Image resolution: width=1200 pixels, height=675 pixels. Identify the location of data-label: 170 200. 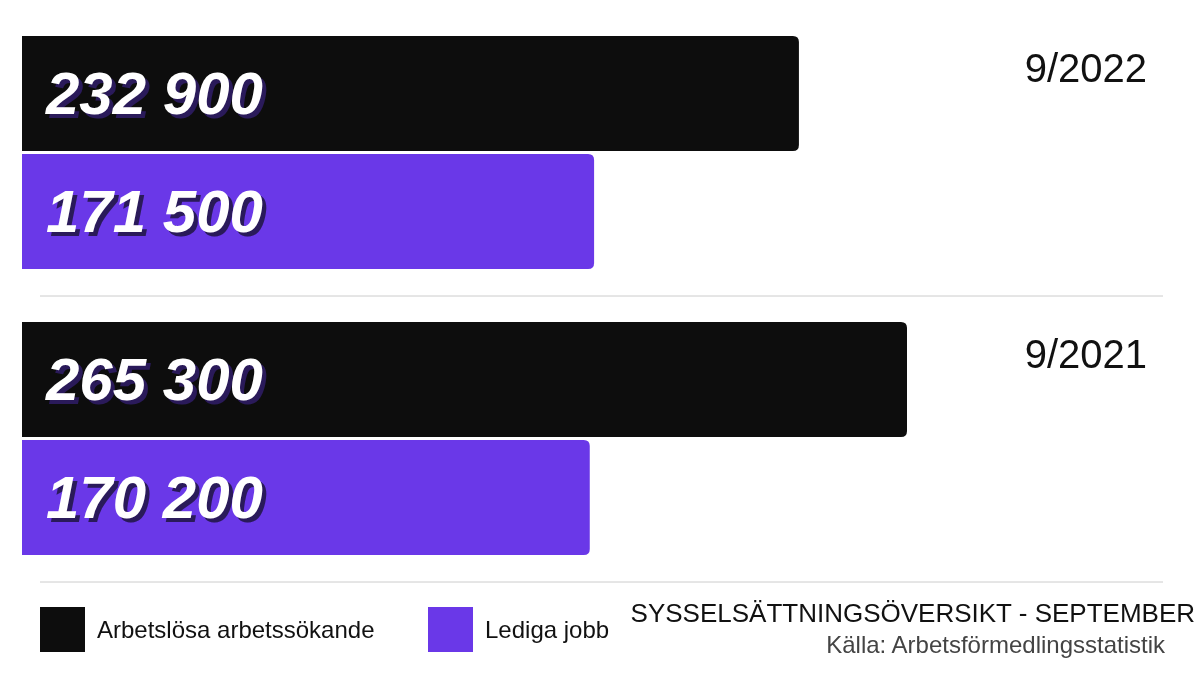
(154, 497).